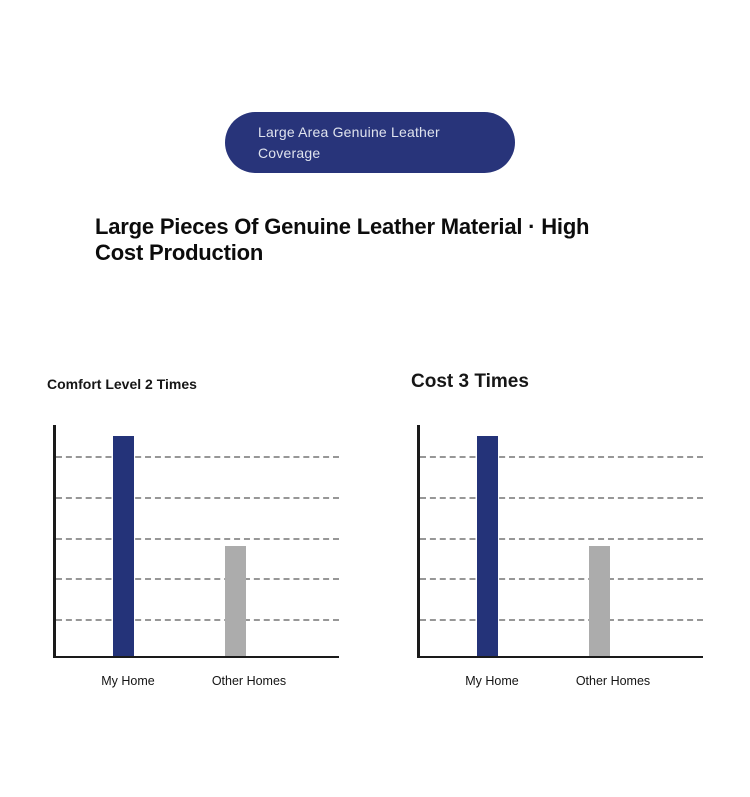 This screenshot has height=797, width=750. What do you see at coordinates (122, 384) in the screenshot?
I see `chart-title-comfort: Comfort Level 2 Times` at bounding box center [122, 384].